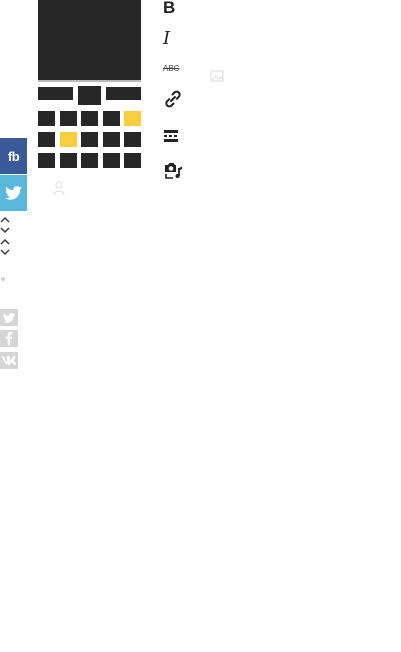 This screenshot has height=652, width=401. I want to click on page-break-icon, so click(171, 136).